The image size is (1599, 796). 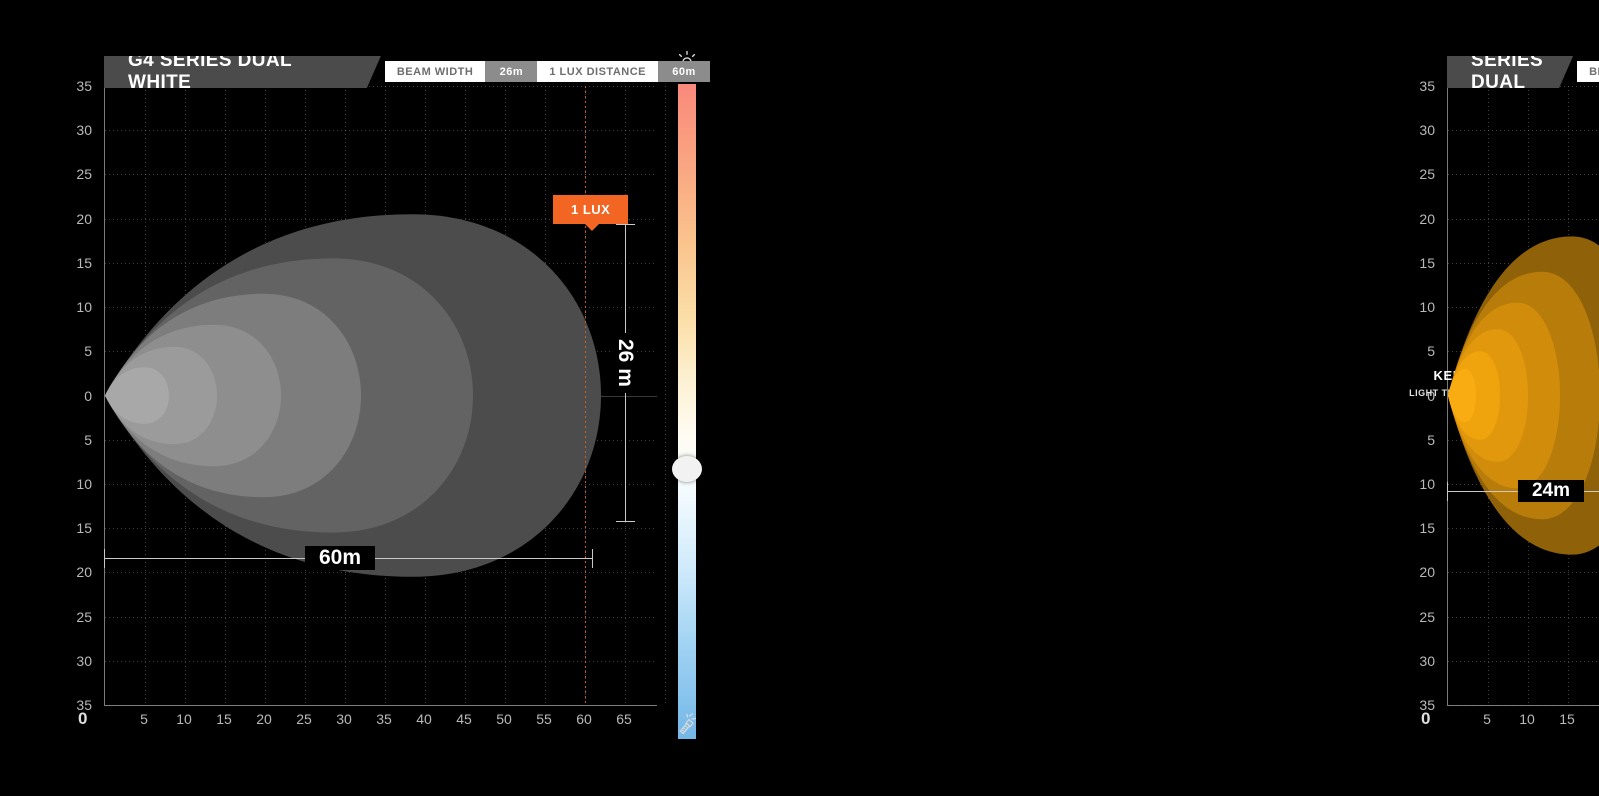 What do you see at coordinates (242, 72) in the screenshot?
I see `panel-title-dual-white: G4 SERIES DUAL WHITE` at bounding box center [242, 72].